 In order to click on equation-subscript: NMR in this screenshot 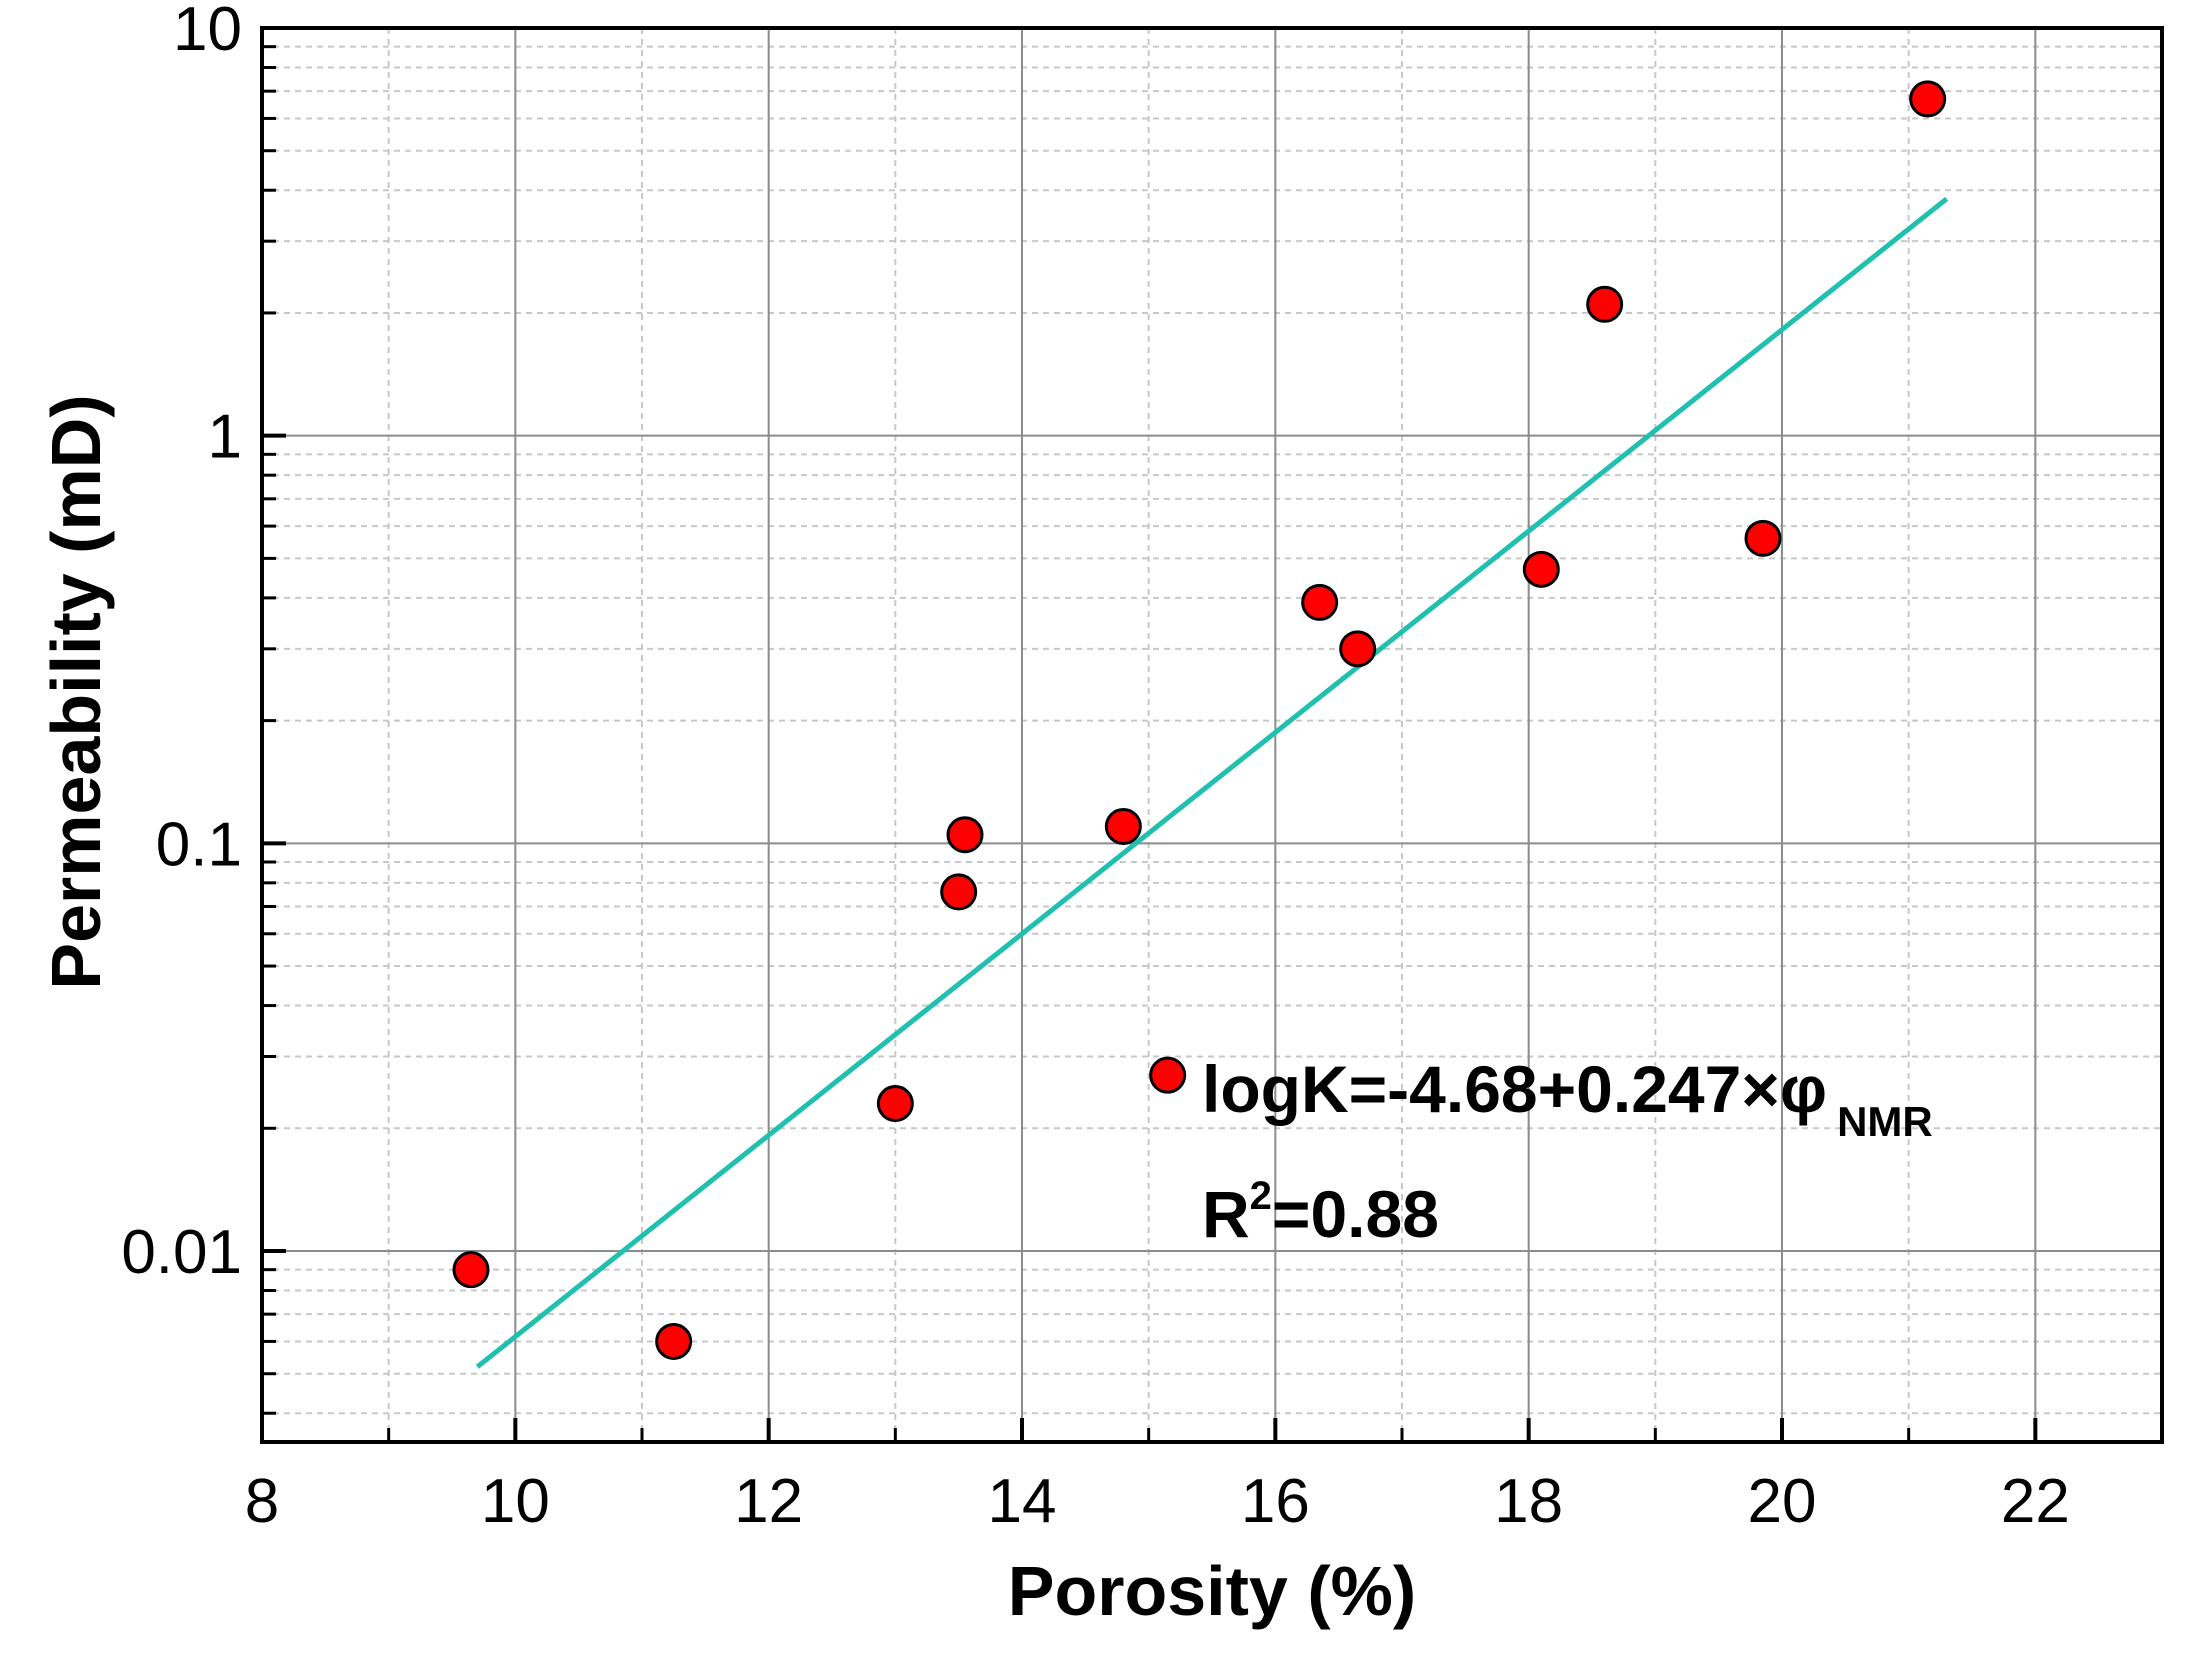, I will do `click(1885, 1121)`.